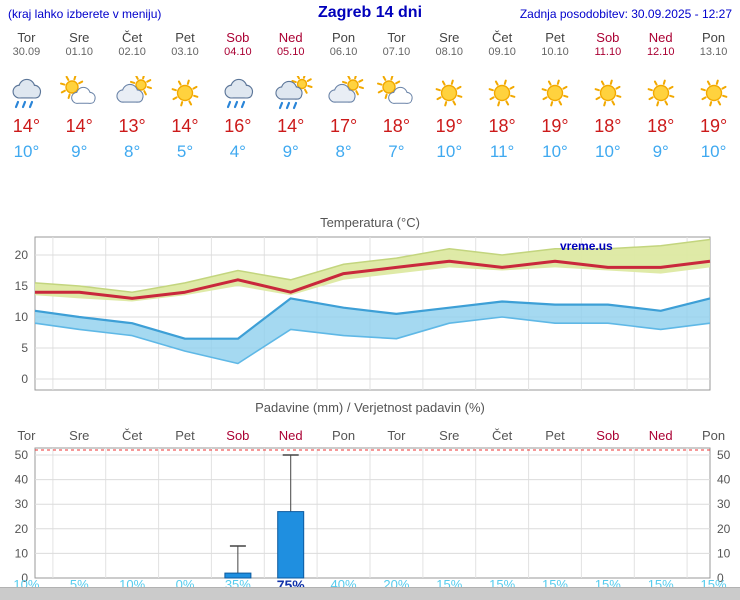 Image resolution: width=740 pixels, height=600 pixels. I want to click on day-date: 12.10, so click(660, 52).